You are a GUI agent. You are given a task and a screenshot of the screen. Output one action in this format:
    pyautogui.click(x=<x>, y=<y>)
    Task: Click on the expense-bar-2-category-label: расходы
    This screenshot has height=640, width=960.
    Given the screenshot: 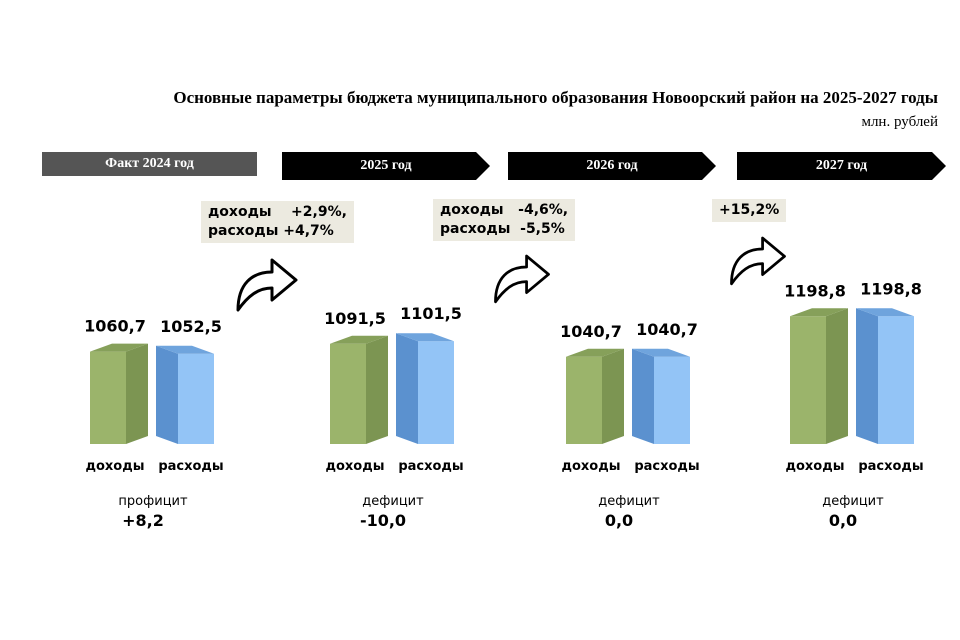 What is the action you would take?
    pyautogui.click(x=666, y=466)
    